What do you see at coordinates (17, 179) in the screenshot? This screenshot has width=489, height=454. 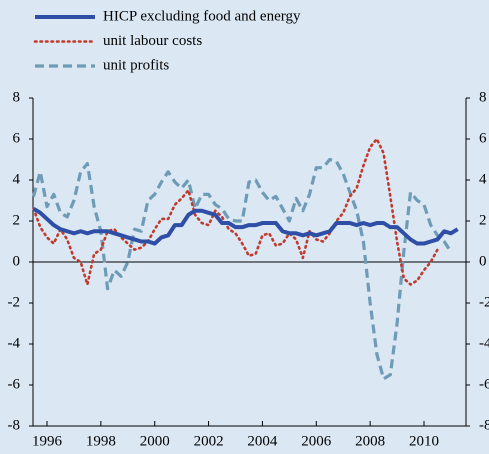 I see `y-tick-label: 4` at bounding box center [17, 179].